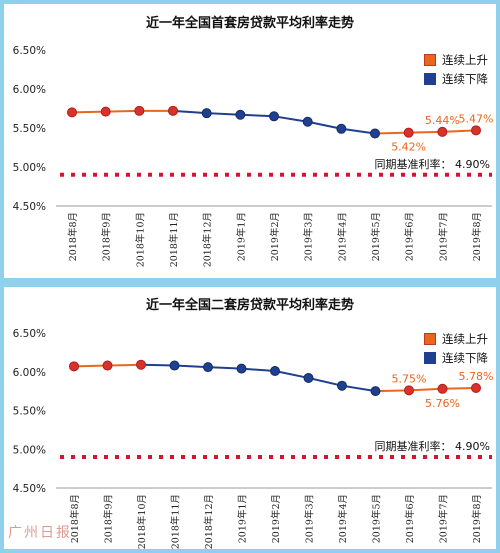 This screenshot has width=500, height=553. I want to click on data-label: 5.75%, so click(409, 378).